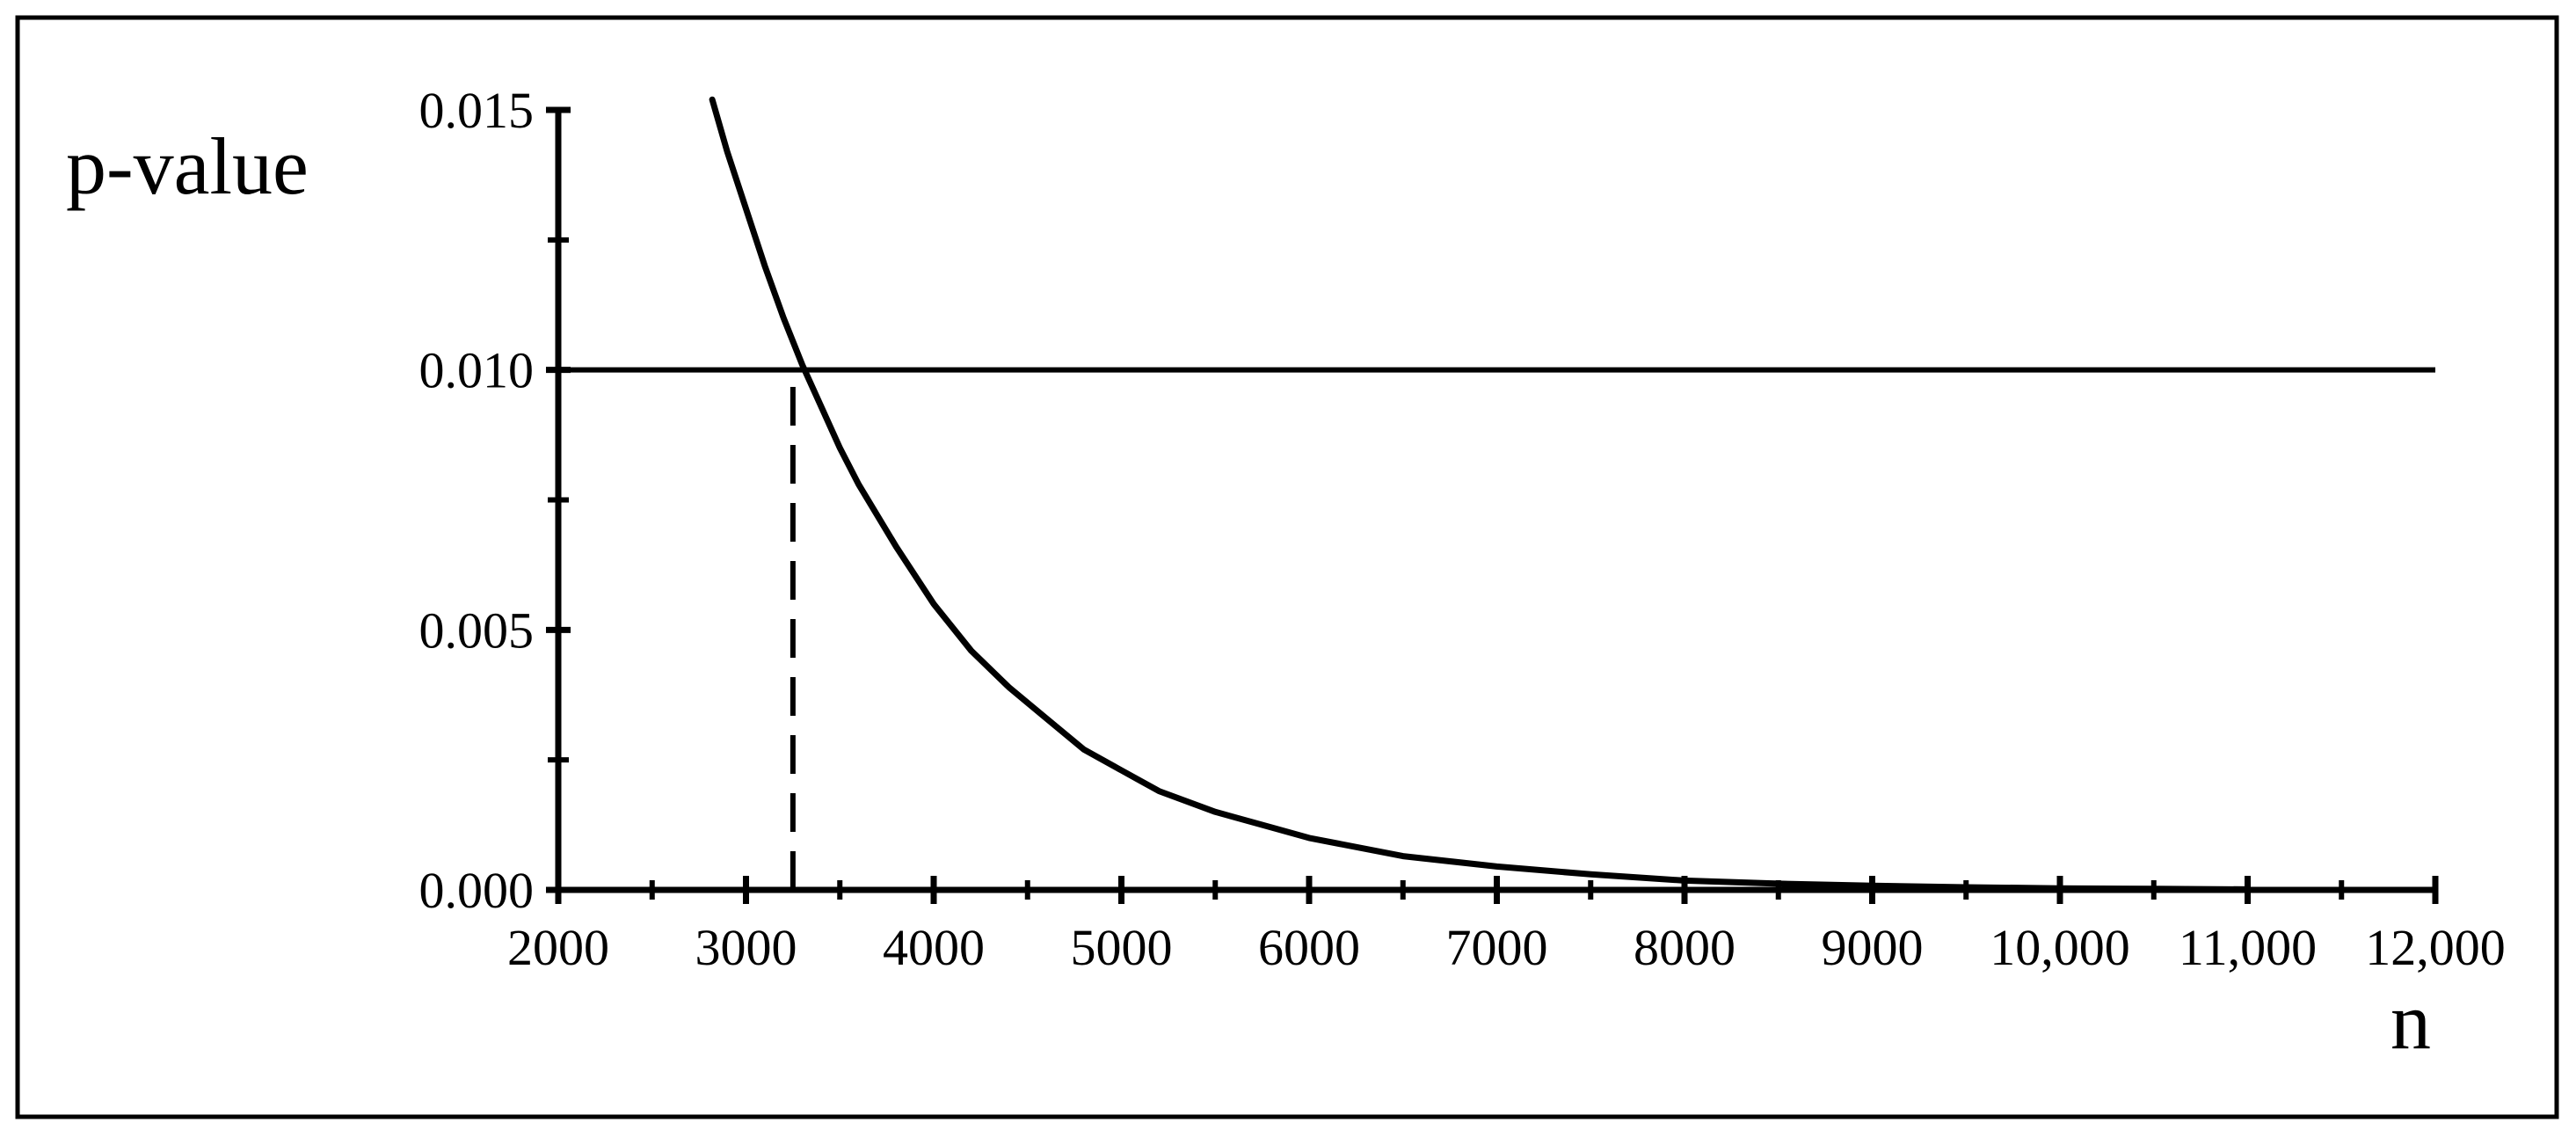  I want to click on x-tick-label: 12,000, so click(2435, 947).